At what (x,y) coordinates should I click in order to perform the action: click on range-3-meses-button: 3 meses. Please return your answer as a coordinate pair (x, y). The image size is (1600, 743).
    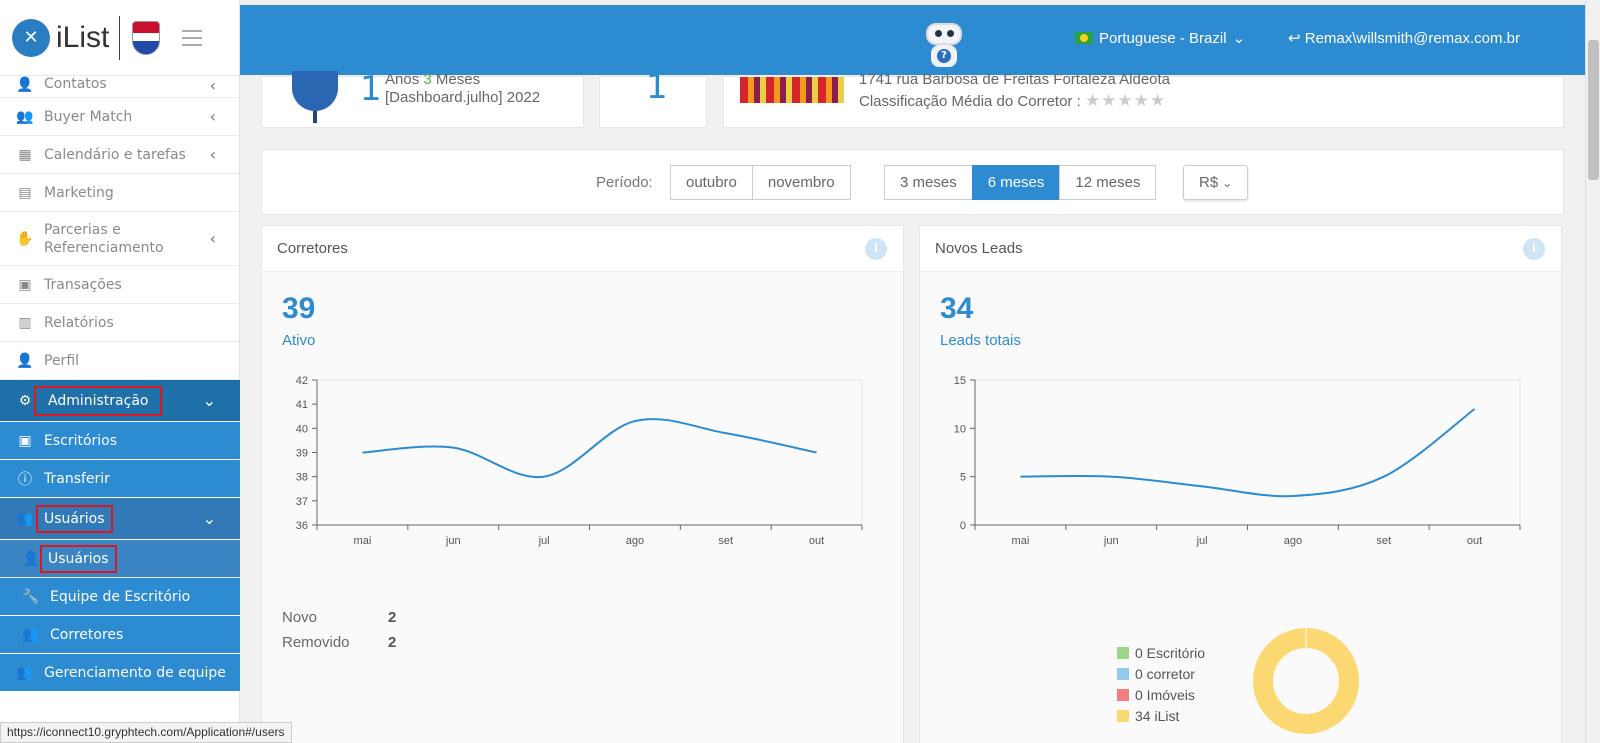
    Looking at the image, I should click on (928, 182).